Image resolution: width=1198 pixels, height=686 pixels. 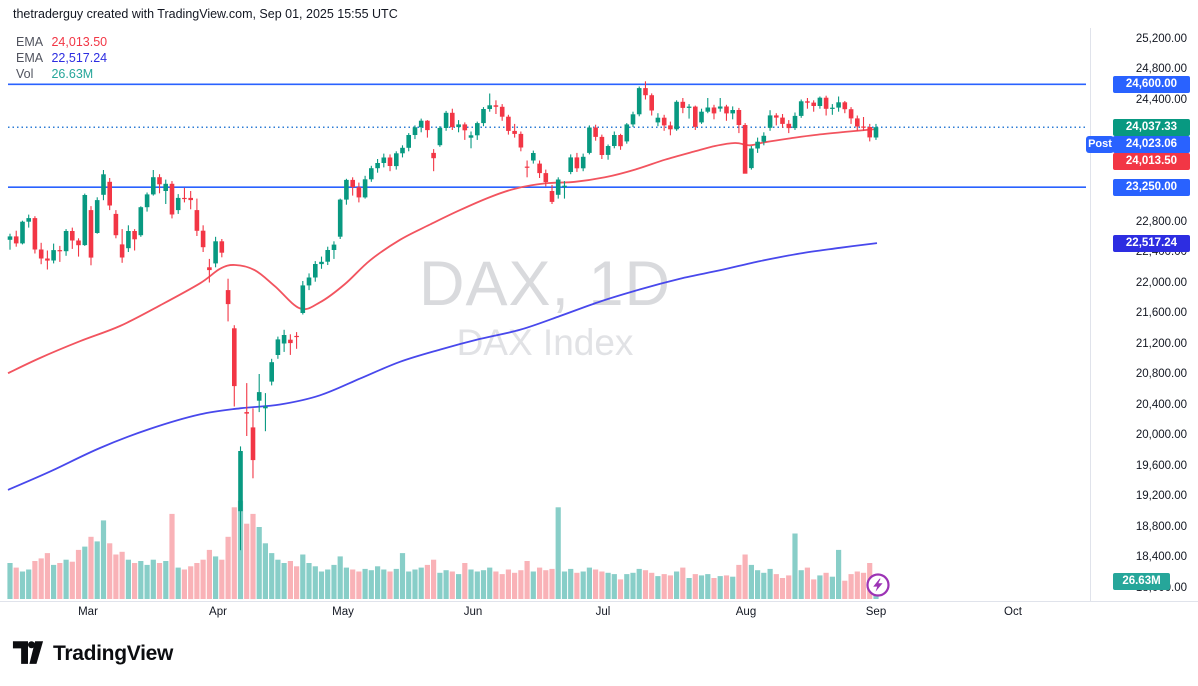 What do you see at coordinates (1151, 144) in the screenshot?
I see `price-tag: 24,023.06` at bounding box center [1151, 144].